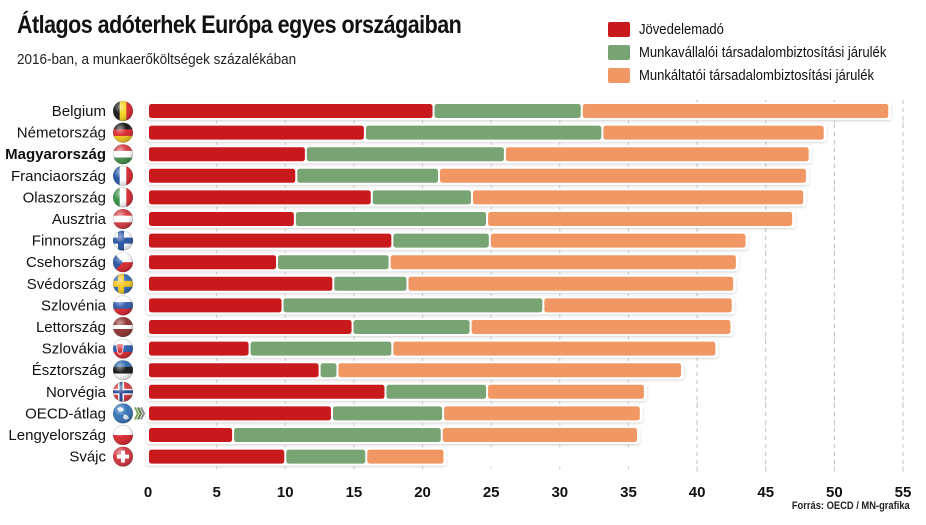  Describe the element at coordinates (74, 349) in the screenshot. I see `country-label: Szlovákia` at that location.